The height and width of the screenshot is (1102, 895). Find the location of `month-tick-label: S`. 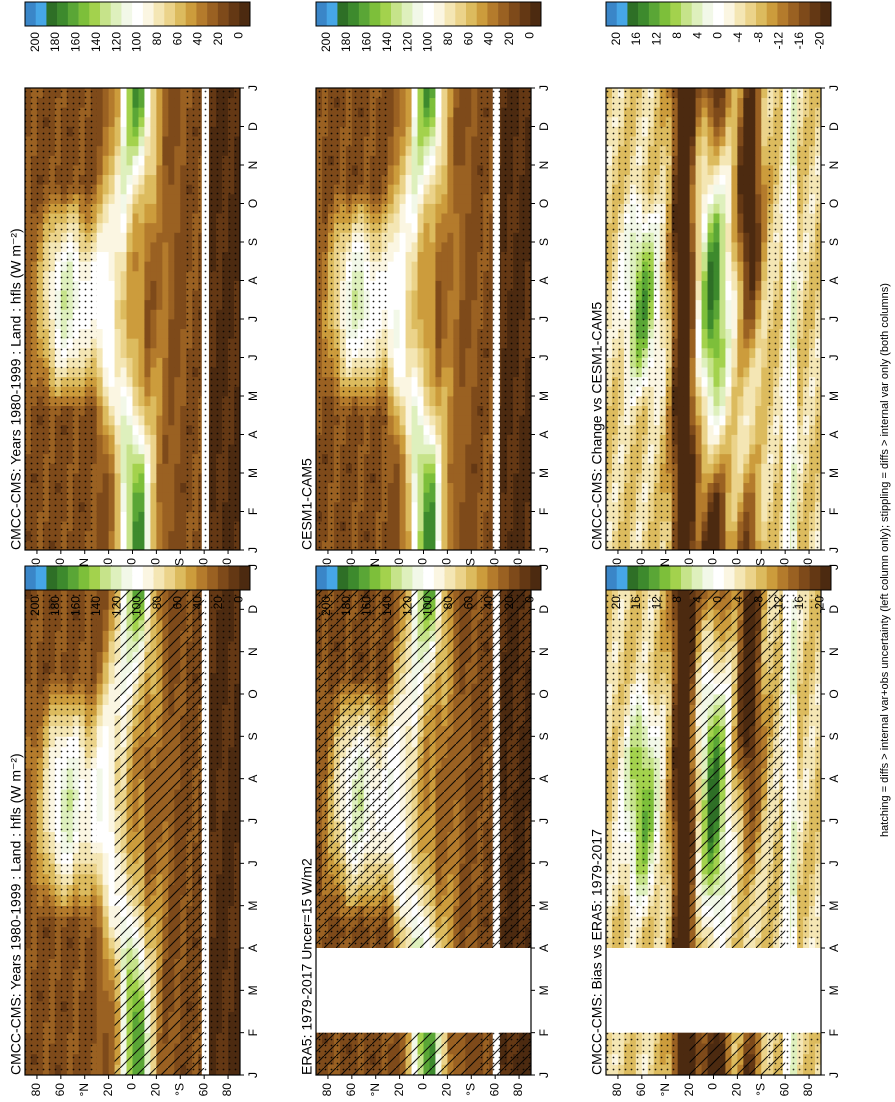

month-tick-label: S is located at coordinates (544, 736).